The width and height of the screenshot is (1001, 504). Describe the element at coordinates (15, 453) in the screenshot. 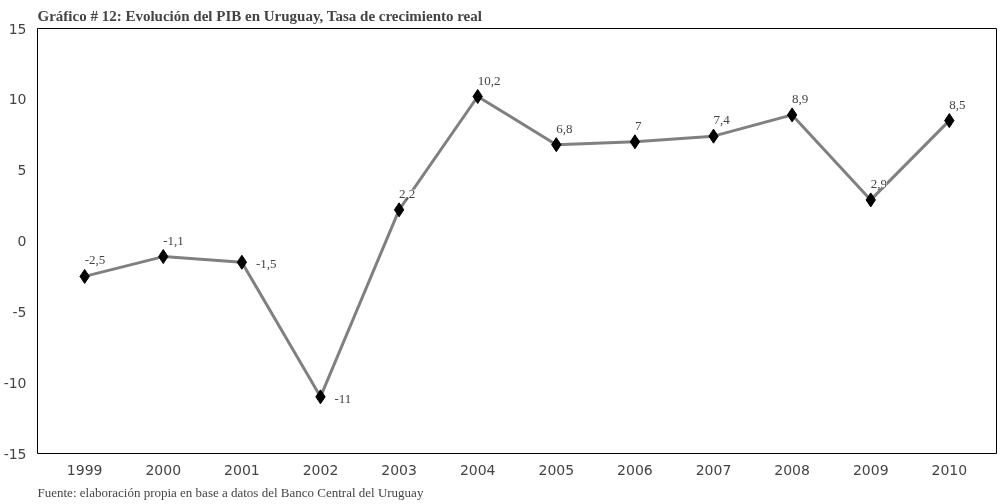

I see `y-tick-label: -15` at that location.